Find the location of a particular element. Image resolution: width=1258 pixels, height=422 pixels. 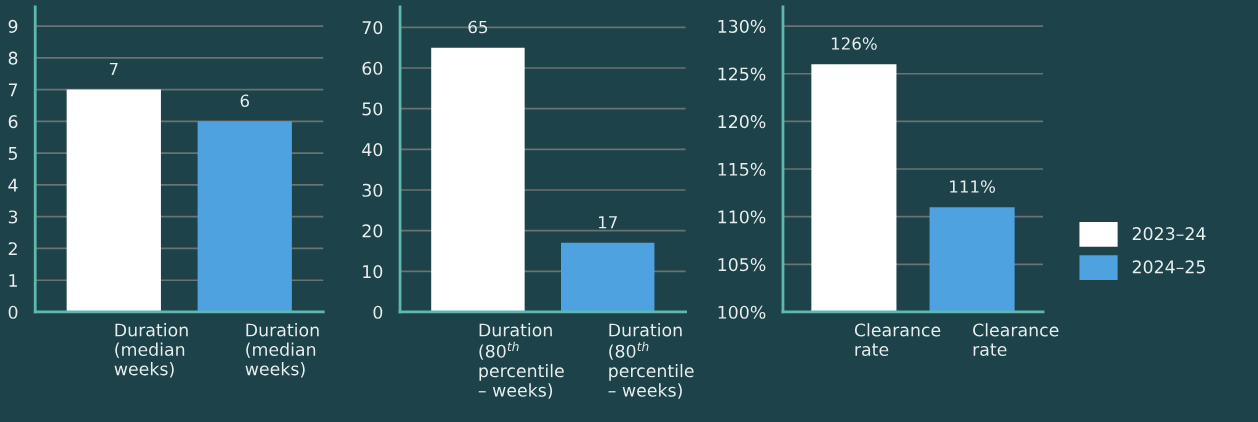

legend-label: 2023–24 is located at coordinates (1169, 234).